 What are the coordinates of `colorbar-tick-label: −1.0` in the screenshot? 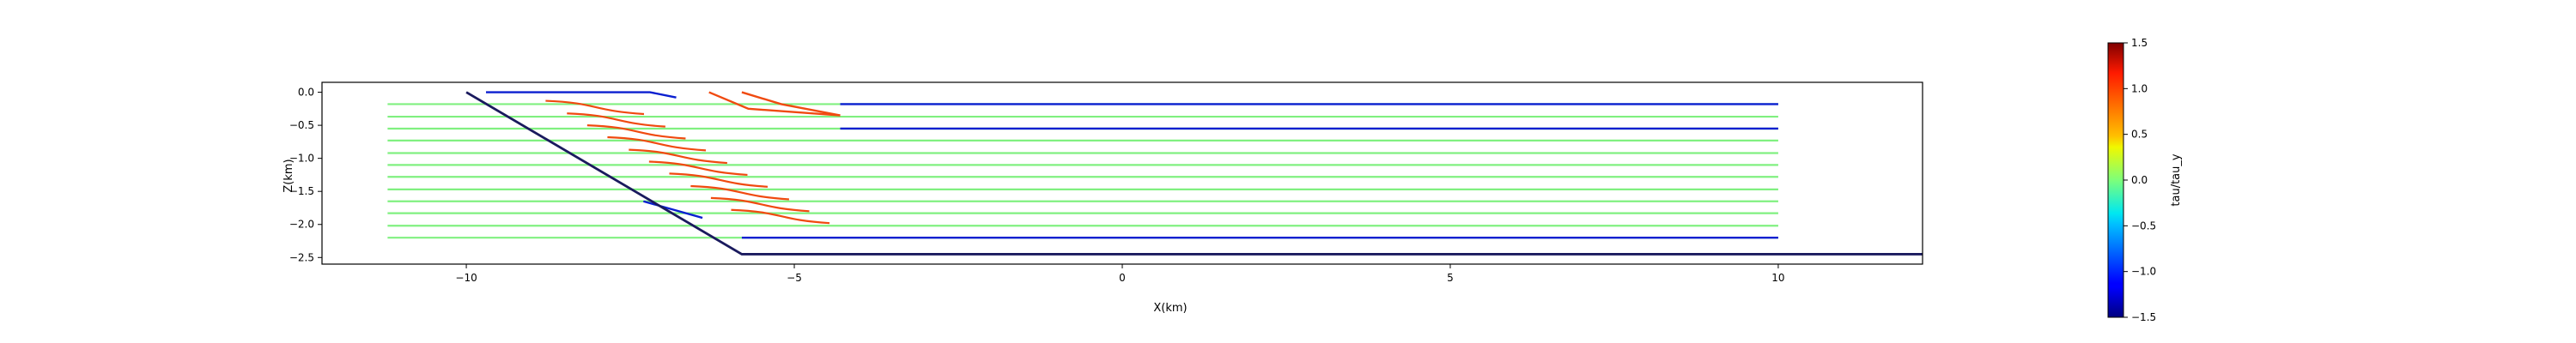 It's located at (2143, 272).